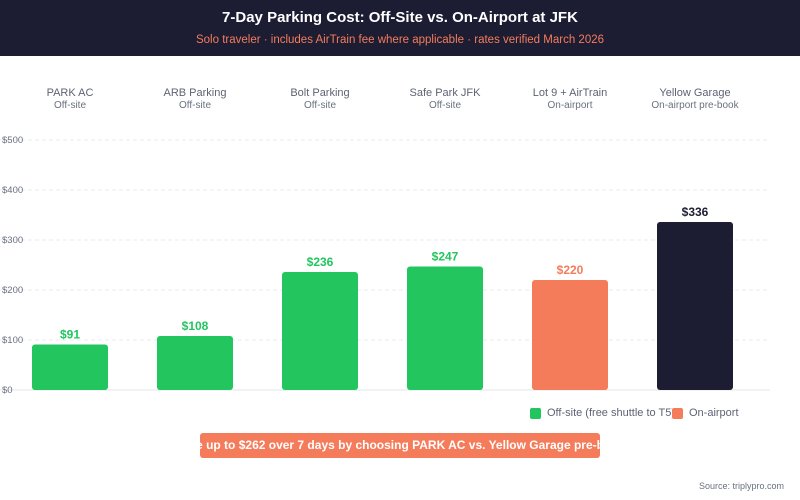 The height and width of the screenshot is (500, 800). I want to click on data-label-1: $108, so click(195, 326).